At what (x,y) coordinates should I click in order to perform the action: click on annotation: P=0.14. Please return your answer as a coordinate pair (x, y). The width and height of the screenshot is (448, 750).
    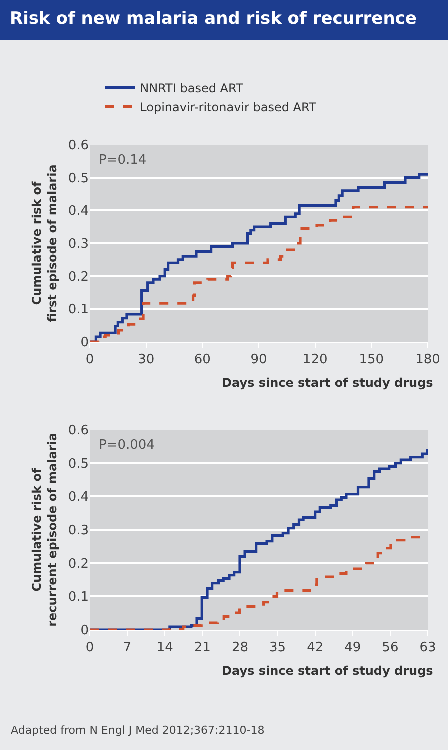
    Looking at the image, I should click on (123, 160).